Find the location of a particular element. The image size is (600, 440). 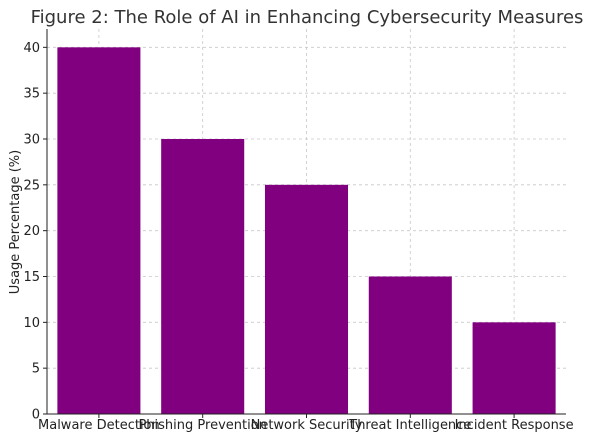

bar-threat-intelligence is located at coordinates (410, 345).